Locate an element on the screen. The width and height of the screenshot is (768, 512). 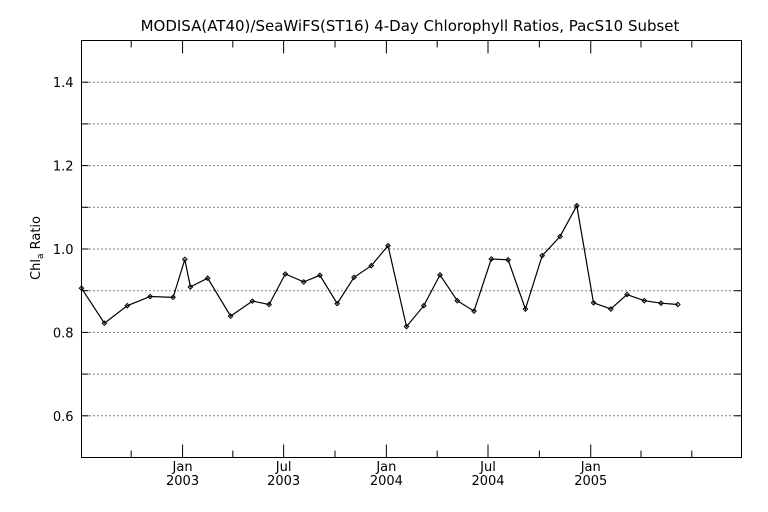
y-axis-label-subscript: a is located at coordinates (41, 257).